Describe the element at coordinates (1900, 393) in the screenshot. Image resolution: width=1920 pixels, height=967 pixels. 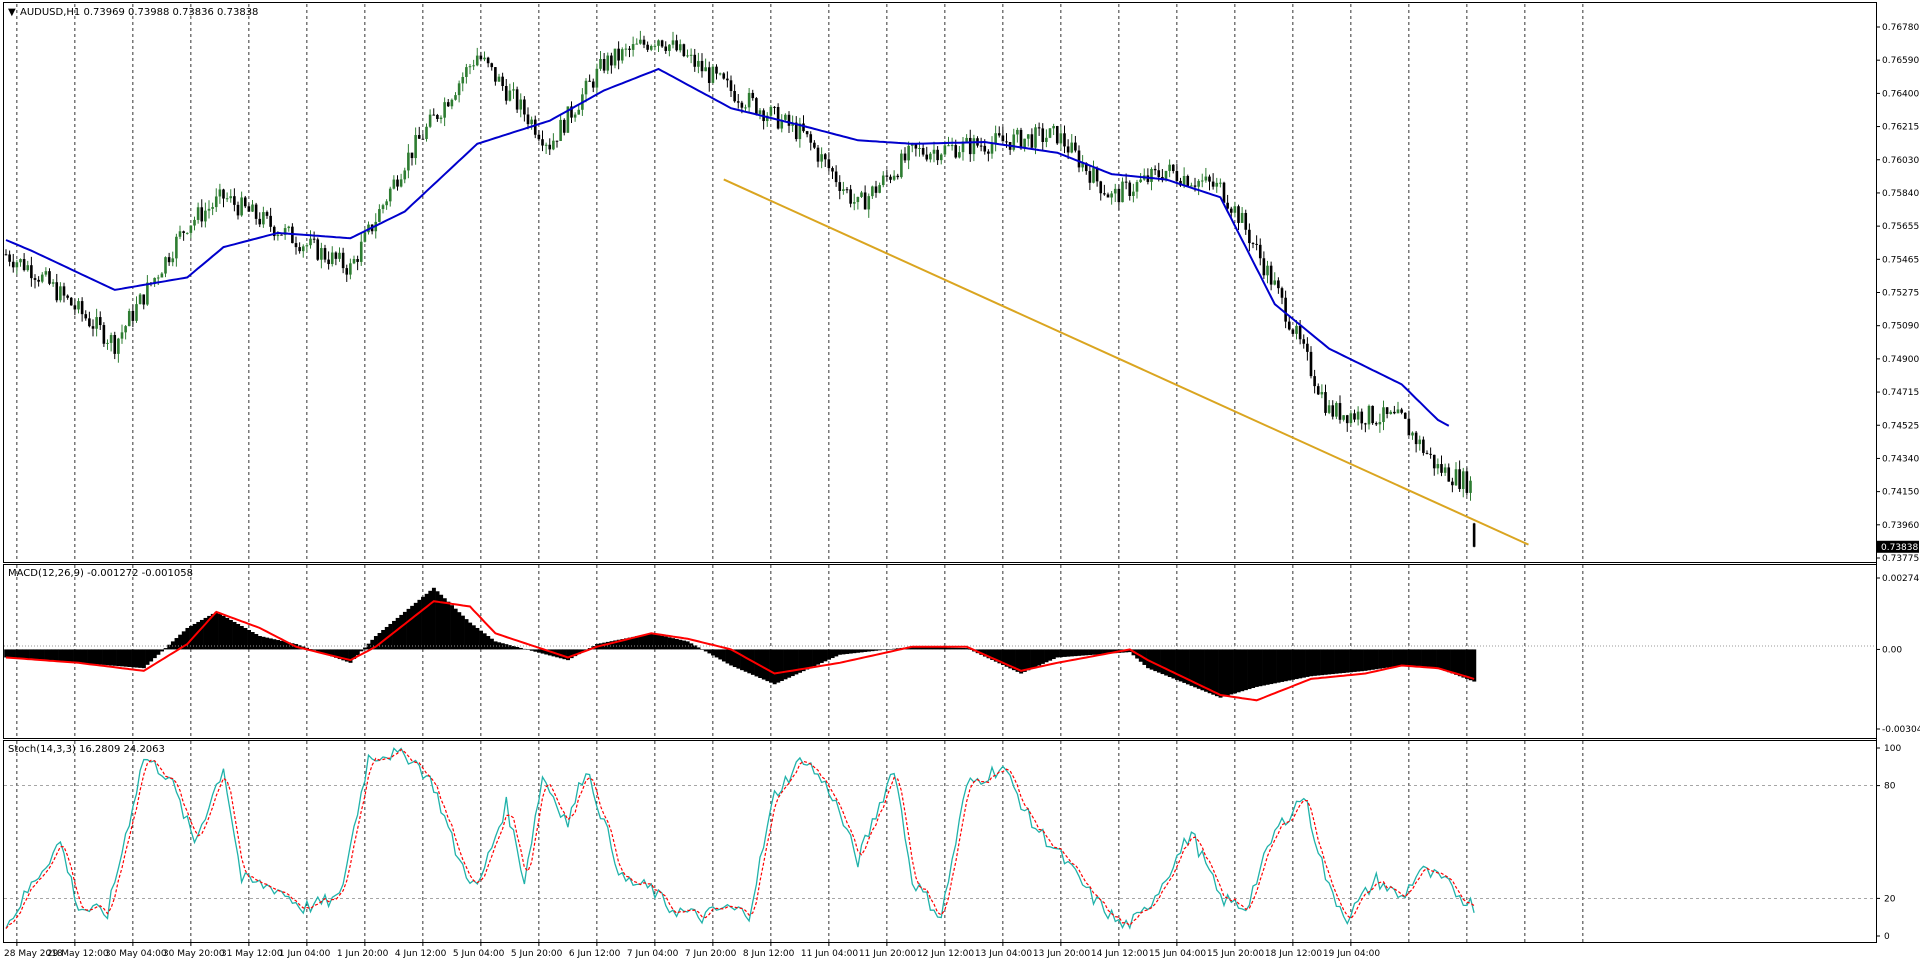
I see `price-tick-label: 0.74715` at that location.